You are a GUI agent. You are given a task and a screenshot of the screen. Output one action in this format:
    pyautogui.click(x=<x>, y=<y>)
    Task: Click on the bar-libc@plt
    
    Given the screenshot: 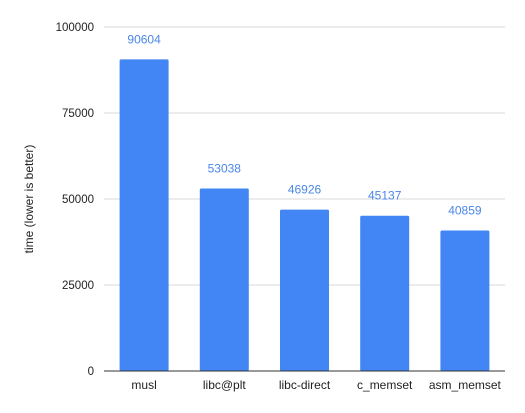 What is the action you would take?
    pyautogui.click(x=224, y=279)
    